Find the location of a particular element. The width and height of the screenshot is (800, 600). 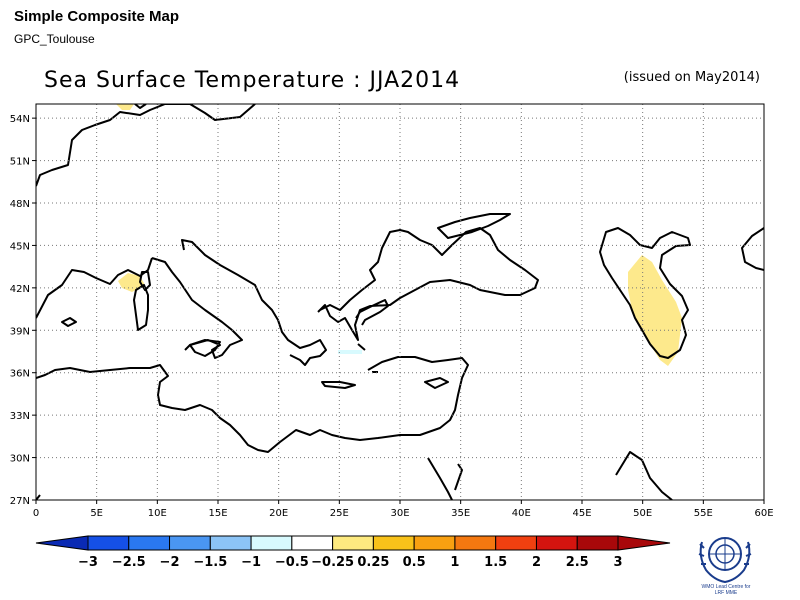

colorbar-label: 3 is located at coordinates (617, 562).